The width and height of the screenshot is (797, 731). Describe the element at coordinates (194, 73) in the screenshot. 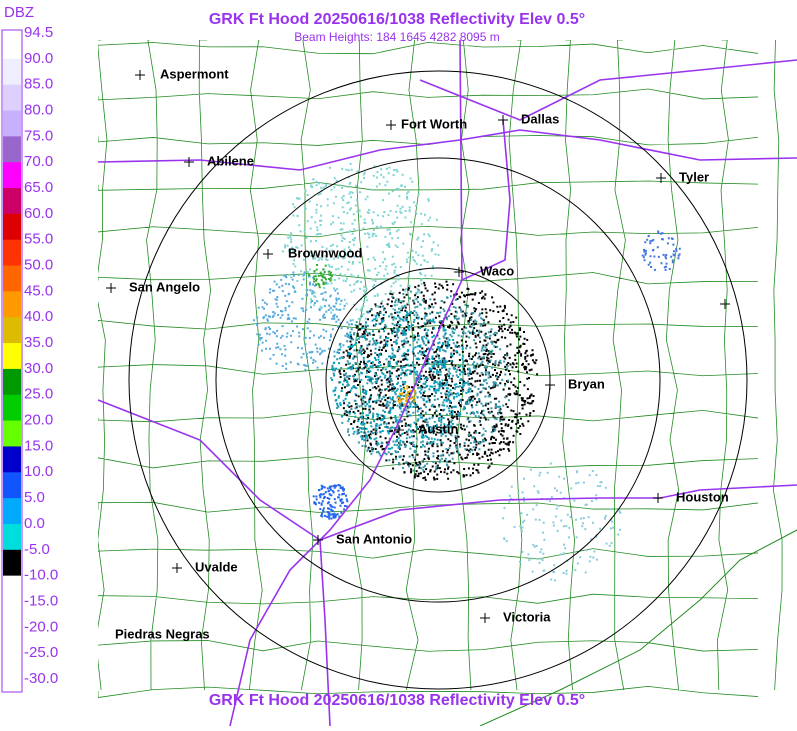

I see `city-label: Aspermont` at that location.